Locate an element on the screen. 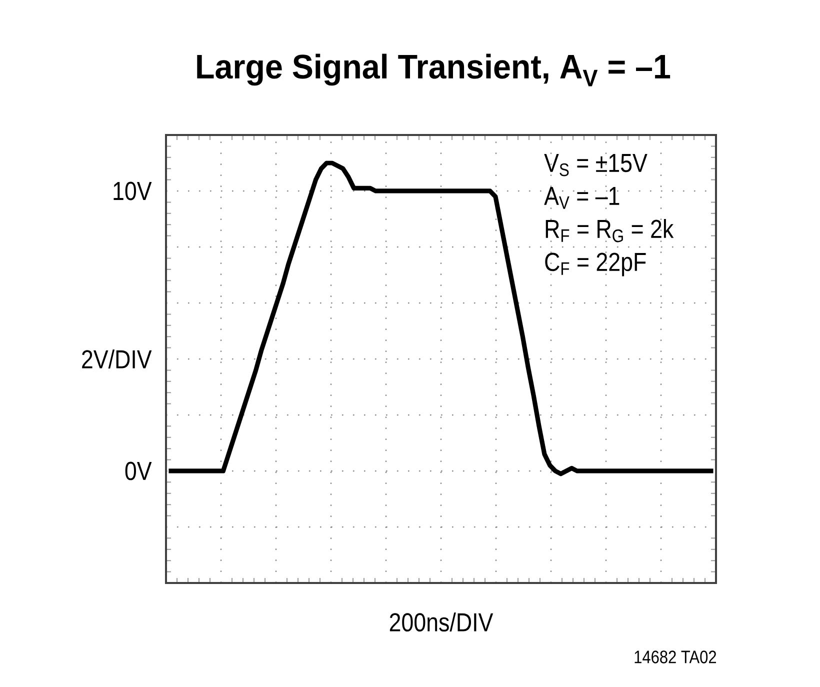 This screenshot has height=687, width=820. annotation: C$_{F}$ = 22pF is located at coordinates (595, 264).